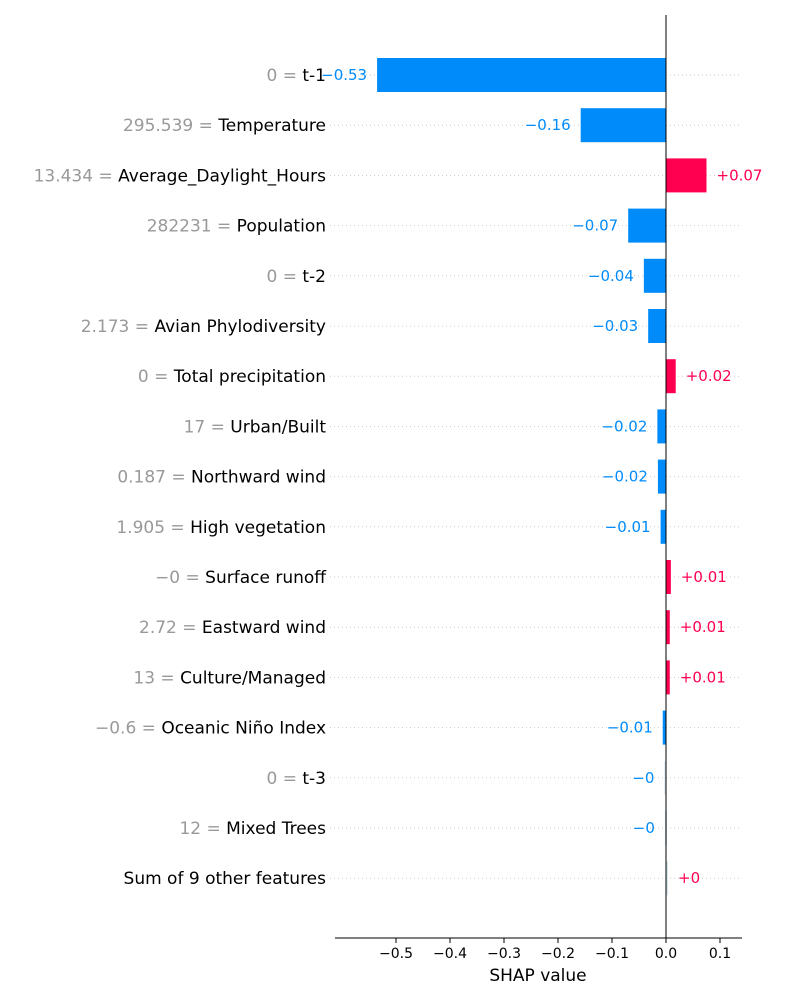 This screenshot has height=1000, width=800. Describe the element at coordinates (258, 528) in the screenshot. I see `feature-name: High vegetation` at that location.